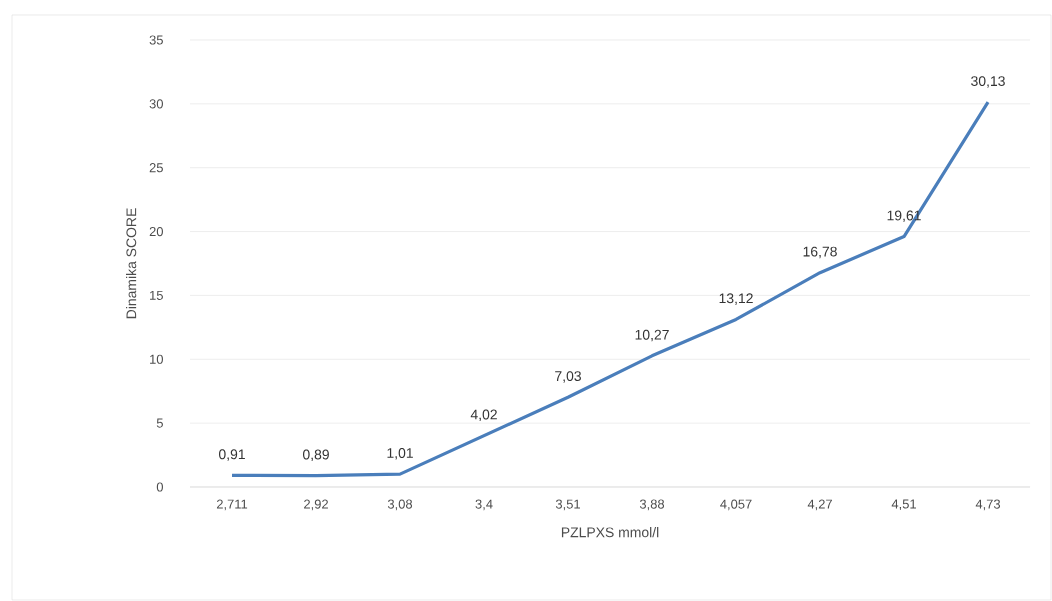  Describe the element at coordinates (156, 359) in the screenshot. I see `y-tick-label: 10` at that location.